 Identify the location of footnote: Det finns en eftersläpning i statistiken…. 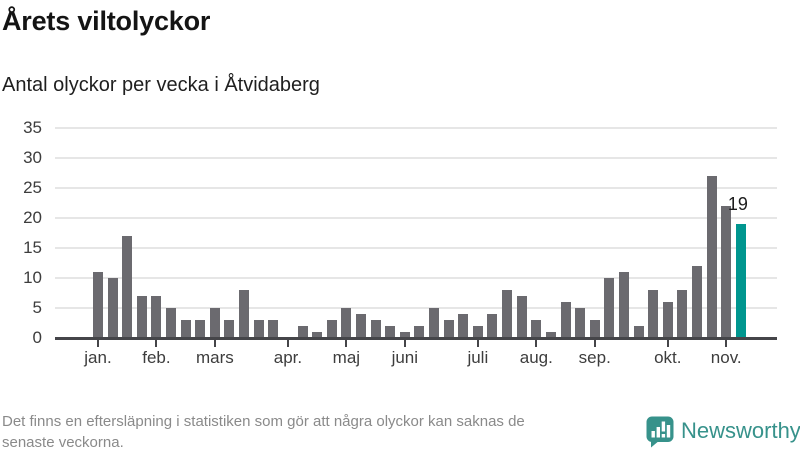
(318, 430).